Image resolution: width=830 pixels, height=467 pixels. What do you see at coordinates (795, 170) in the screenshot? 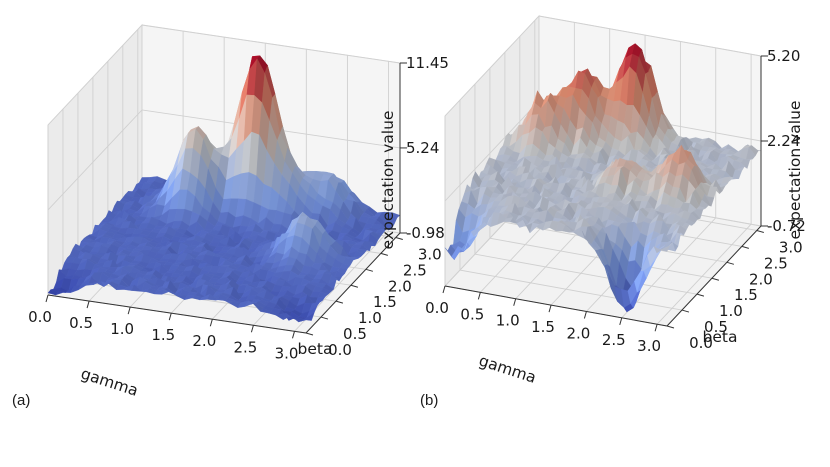
I see `panel-b-z-axis-label: expectation value` at bounding box center [795, 170].